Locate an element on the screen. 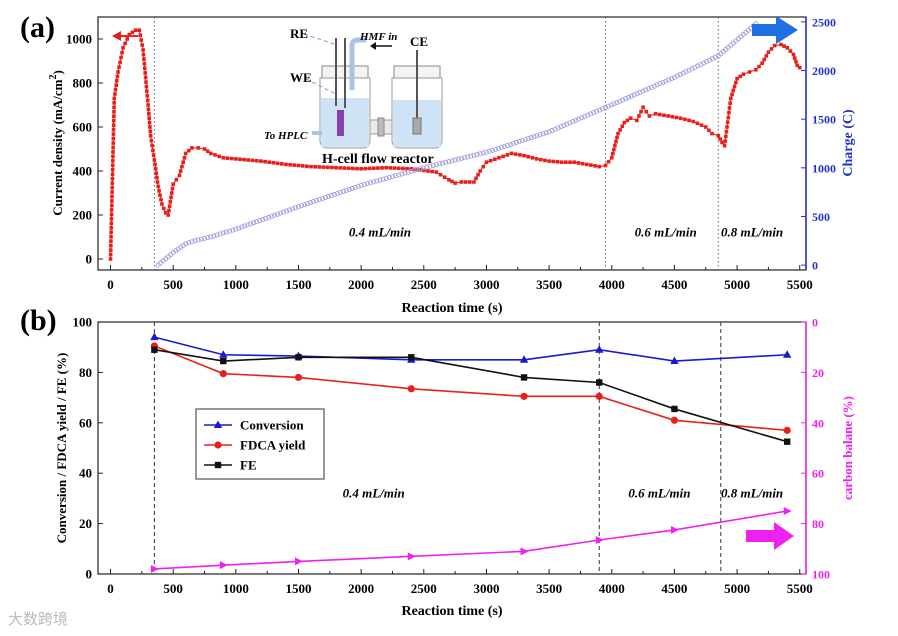 This screenshot has height=636, width=898. x-tick-label: 1500 is located at coordinates (298, 284).